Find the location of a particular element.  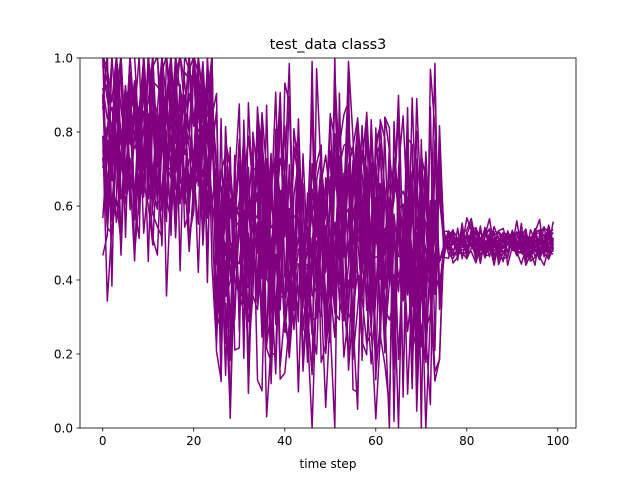

x-tick-label: 0 is located at coordinates (103, 441).